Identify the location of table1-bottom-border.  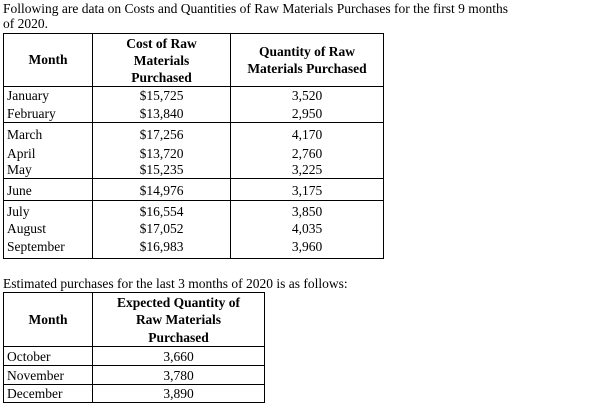
(193, 258).